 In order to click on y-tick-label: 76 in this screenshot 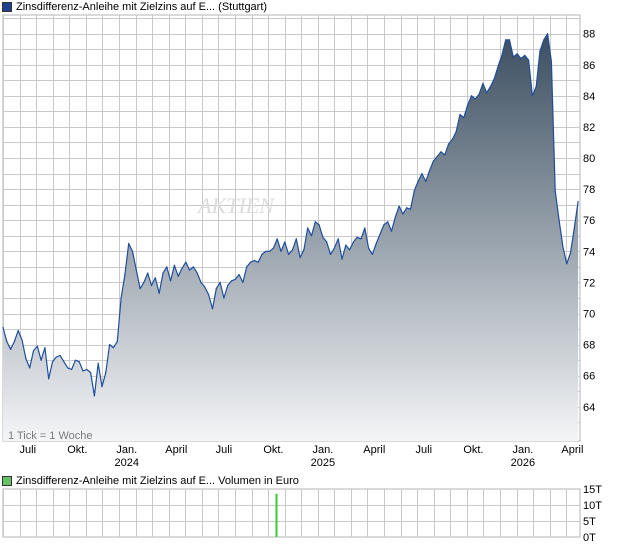, I will do `click(589, 221)`.